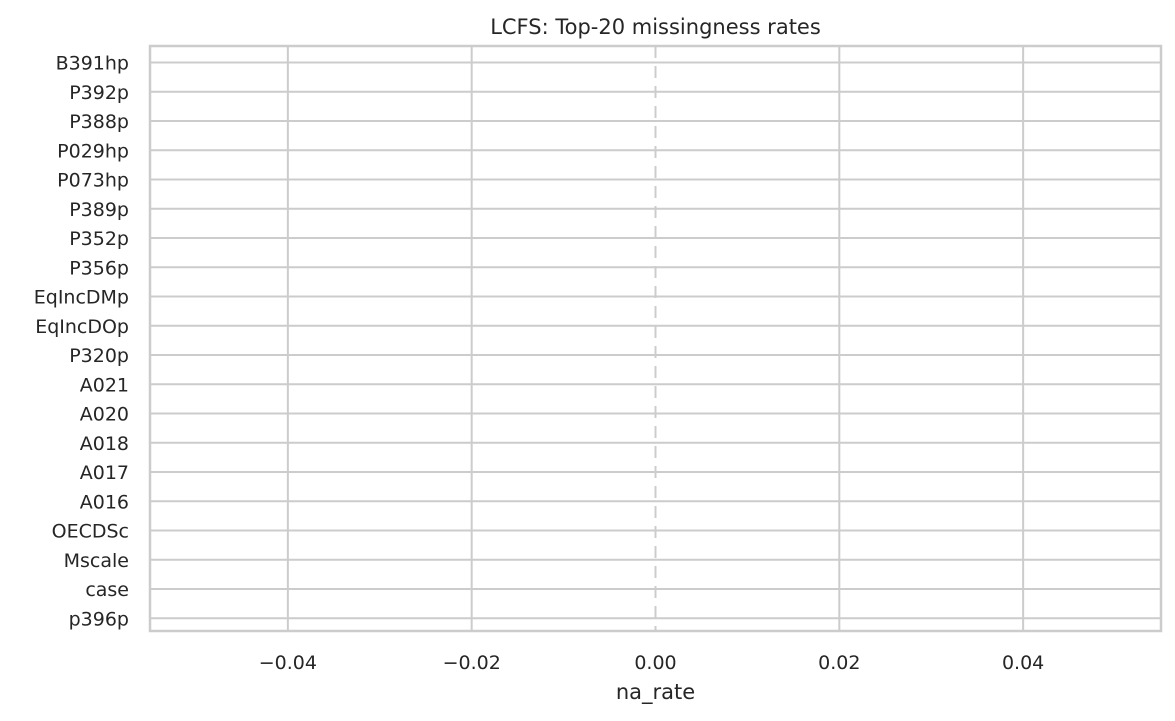 This screenshot has height=721, width=1175. Describe the element at coordinates (655, 692) in the screenshot. I see `x-axis-label: na_rate` at that location.